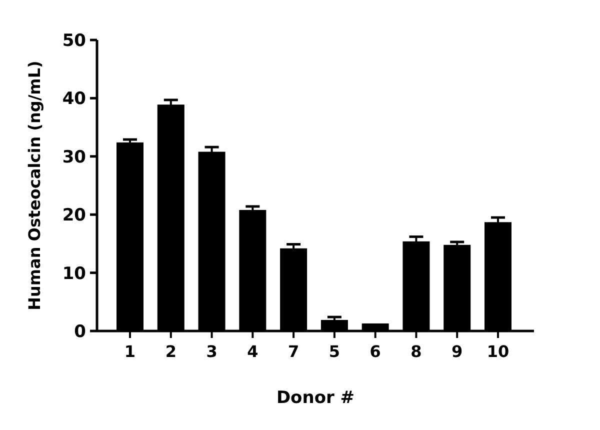 The width and height of the screenshot is (600, 430). I want to click on y-tick-label: 0, so click(80, 332).